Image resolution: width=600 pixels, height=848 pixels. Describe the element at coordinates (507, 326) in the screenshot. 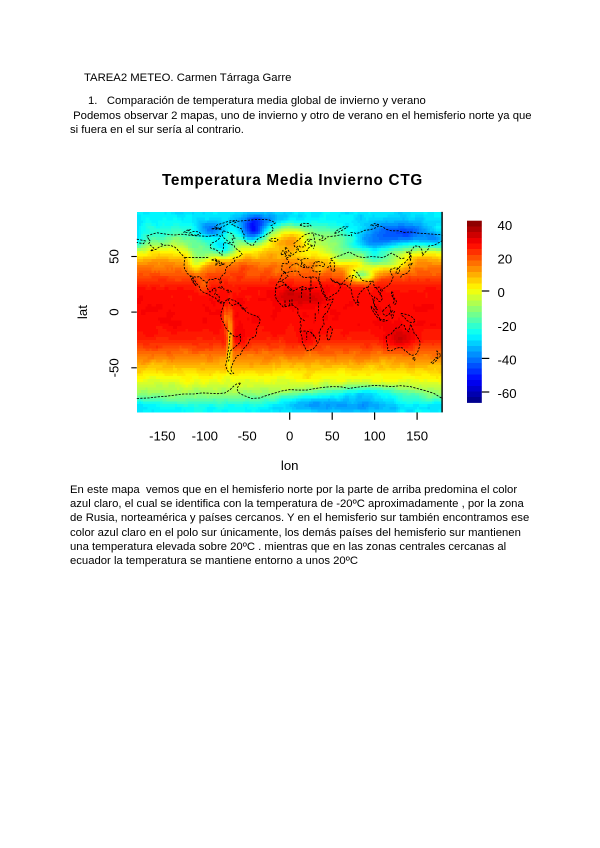

I see `svg-text: -20` at that location.